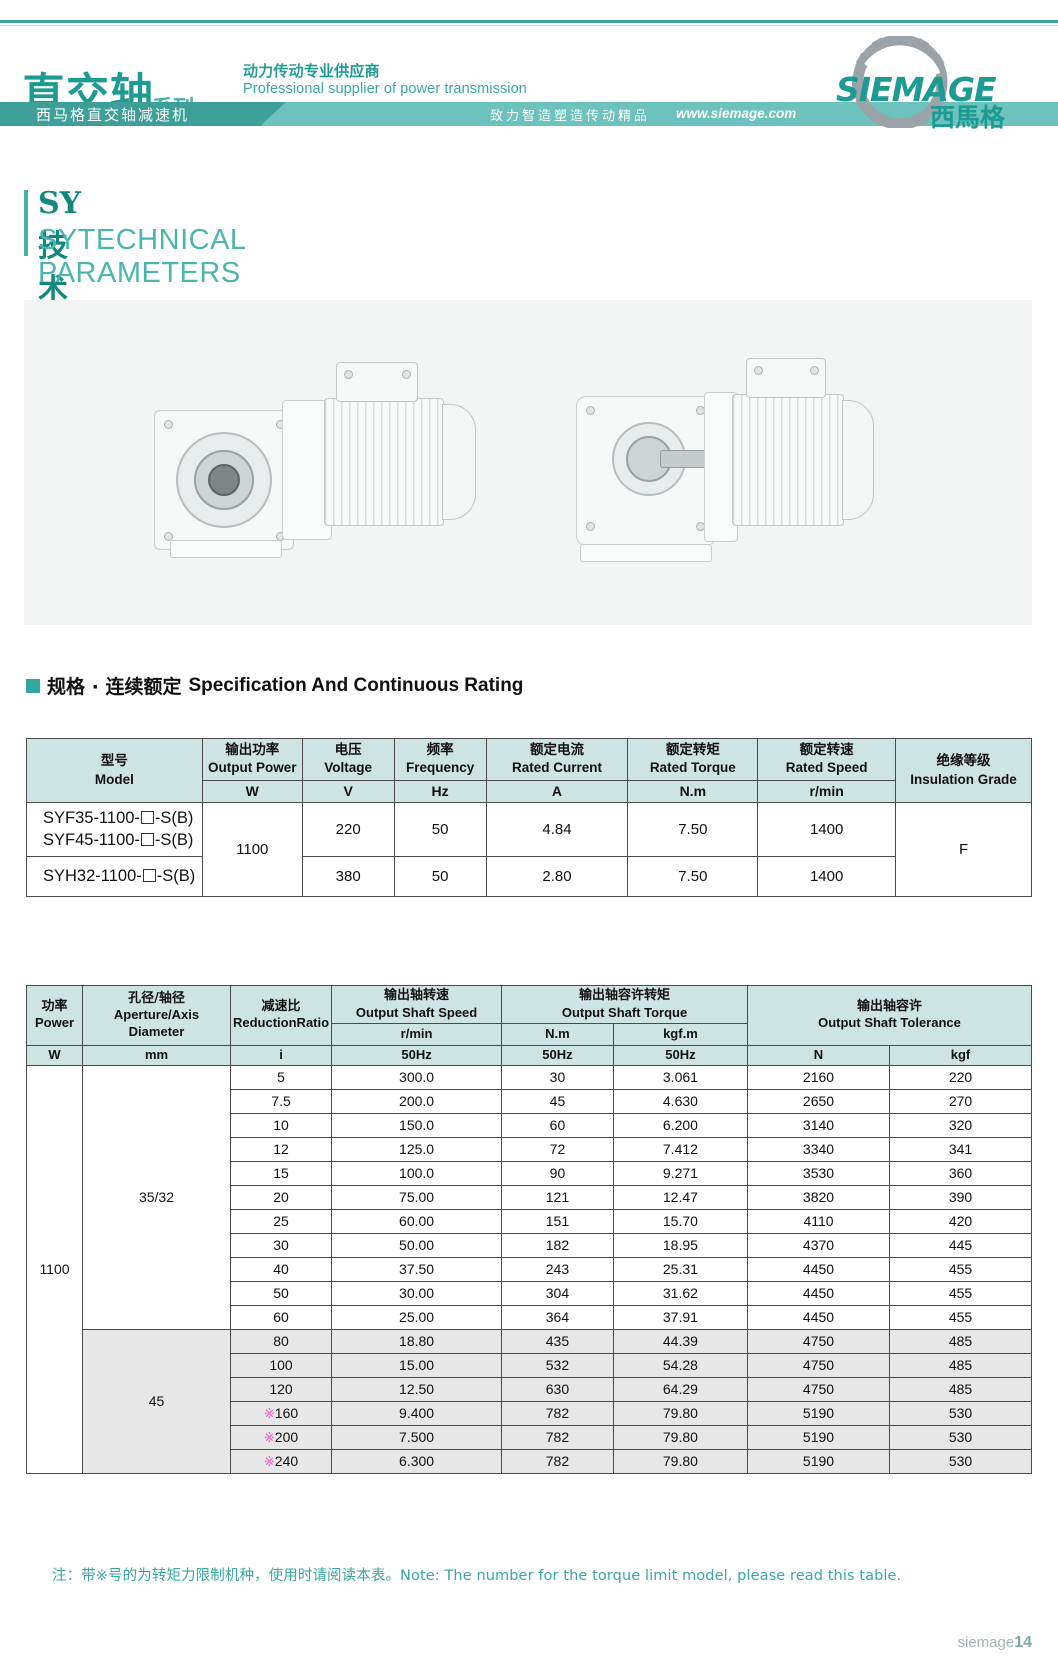 The image size is (1058, 1679). What do you see at coordinates (680, 1341) in the screenshot?
I see `cell-torque-kgfm: 44.39` at bounding box center [680, 1341].